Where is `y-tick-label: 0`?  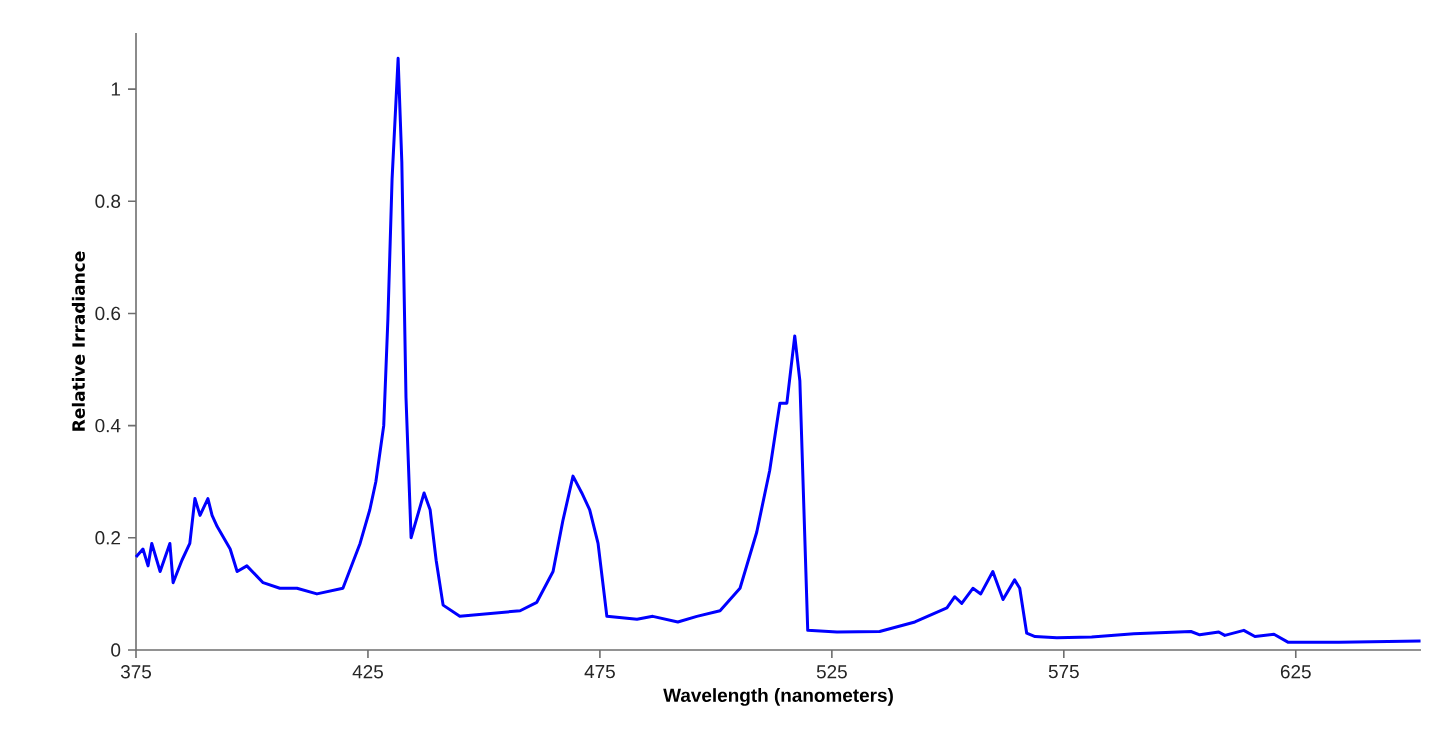
y-tick-label: 0 is located at coordinates (116, 650).